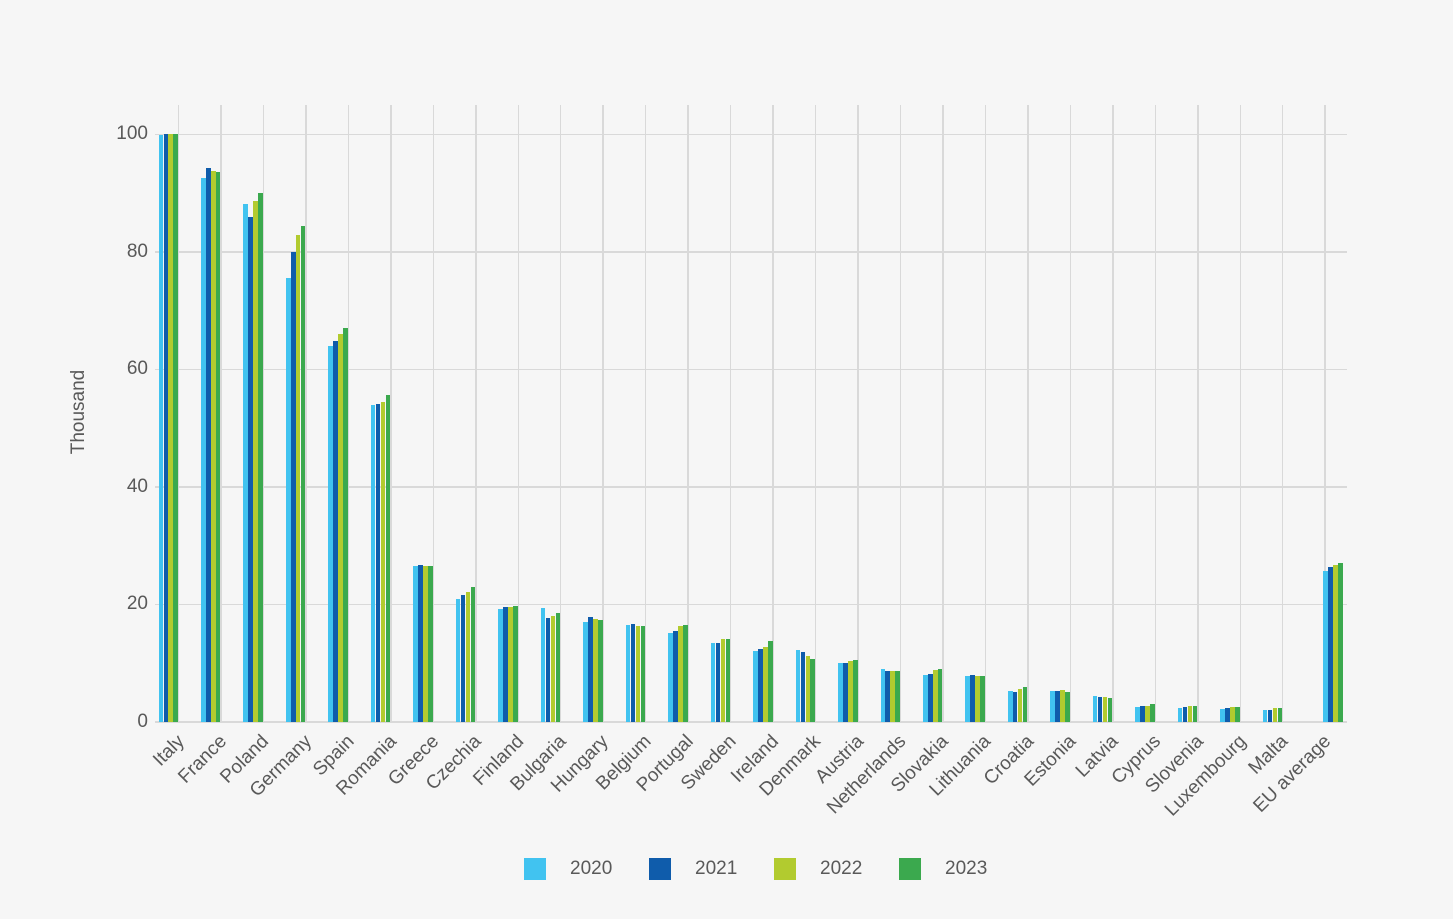 Image resolution: width=1453 pixels, height=919 pixels. What do you see at coordinates (1142, 714) in the screenshot?
I see `bar-cyprus-2021` at bounding box center [1142, 714].